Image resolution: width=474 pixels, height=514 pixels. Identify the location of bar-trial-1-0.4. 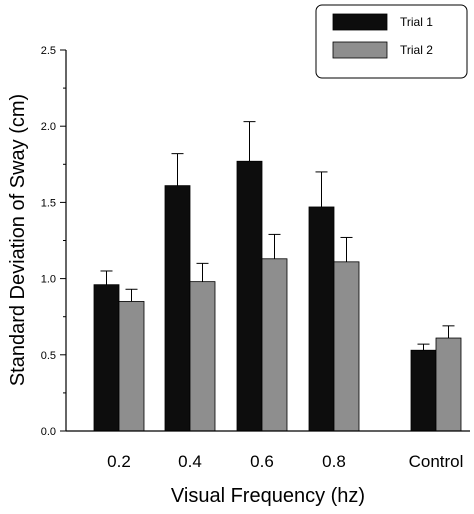
(177, 308).